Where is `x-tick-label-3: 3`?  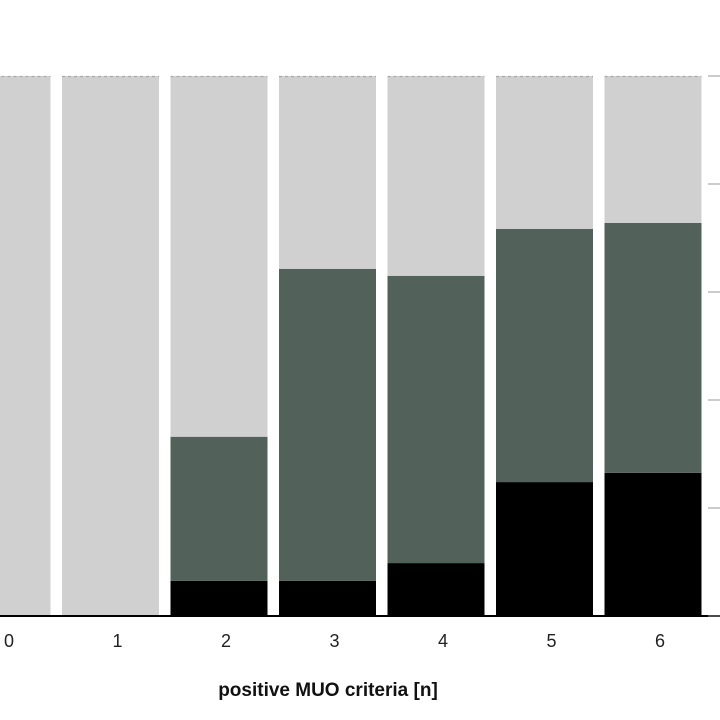 x-tick-label-3: 3 is located at coordinates (334, 641).